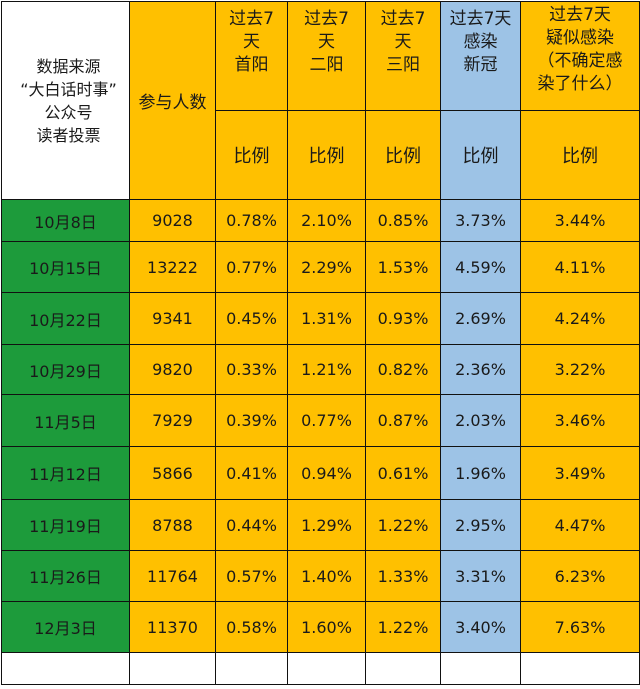 This screenshot has height=689, width=640. Describe the element at coordinates (172, 627) in the screenshot. I see `participant-count-cell: 11370` at that location.